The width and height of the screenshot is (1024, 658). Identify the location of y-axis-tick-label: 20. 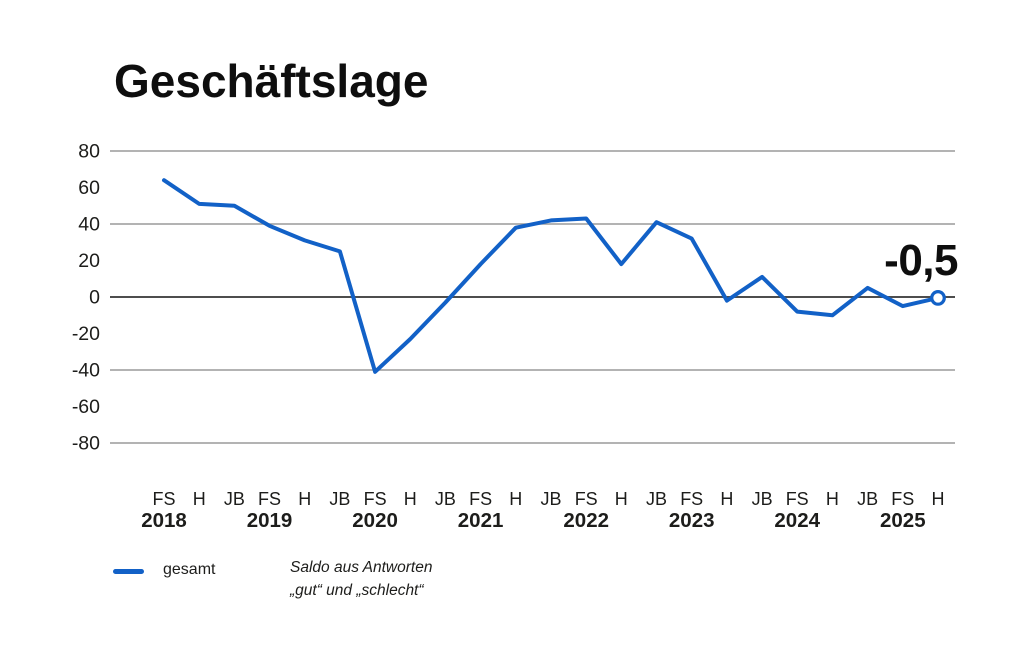
(89, 261).